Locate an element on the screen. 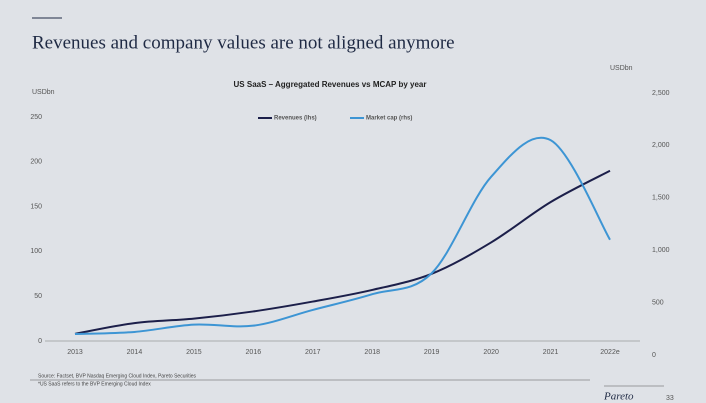  y-tick-label: 150 is located at coordinates (36, 206).